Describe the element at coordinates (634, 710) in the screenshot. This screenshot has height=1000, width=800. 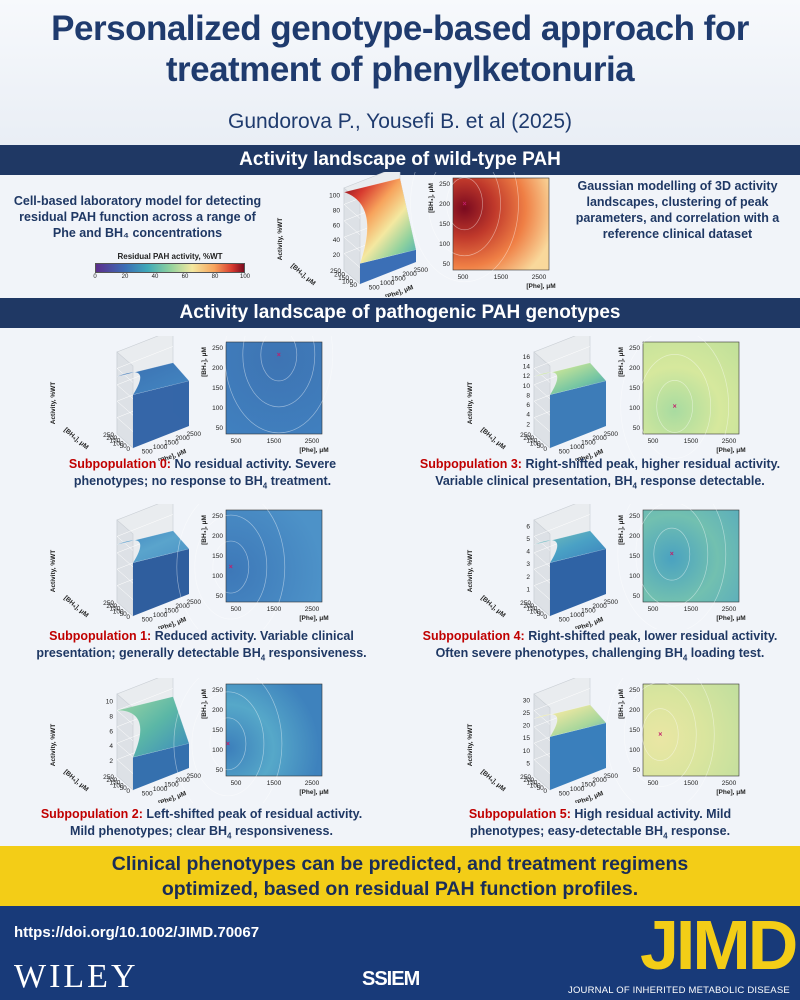
I see `heatmap-y-tick: 200` at that location.